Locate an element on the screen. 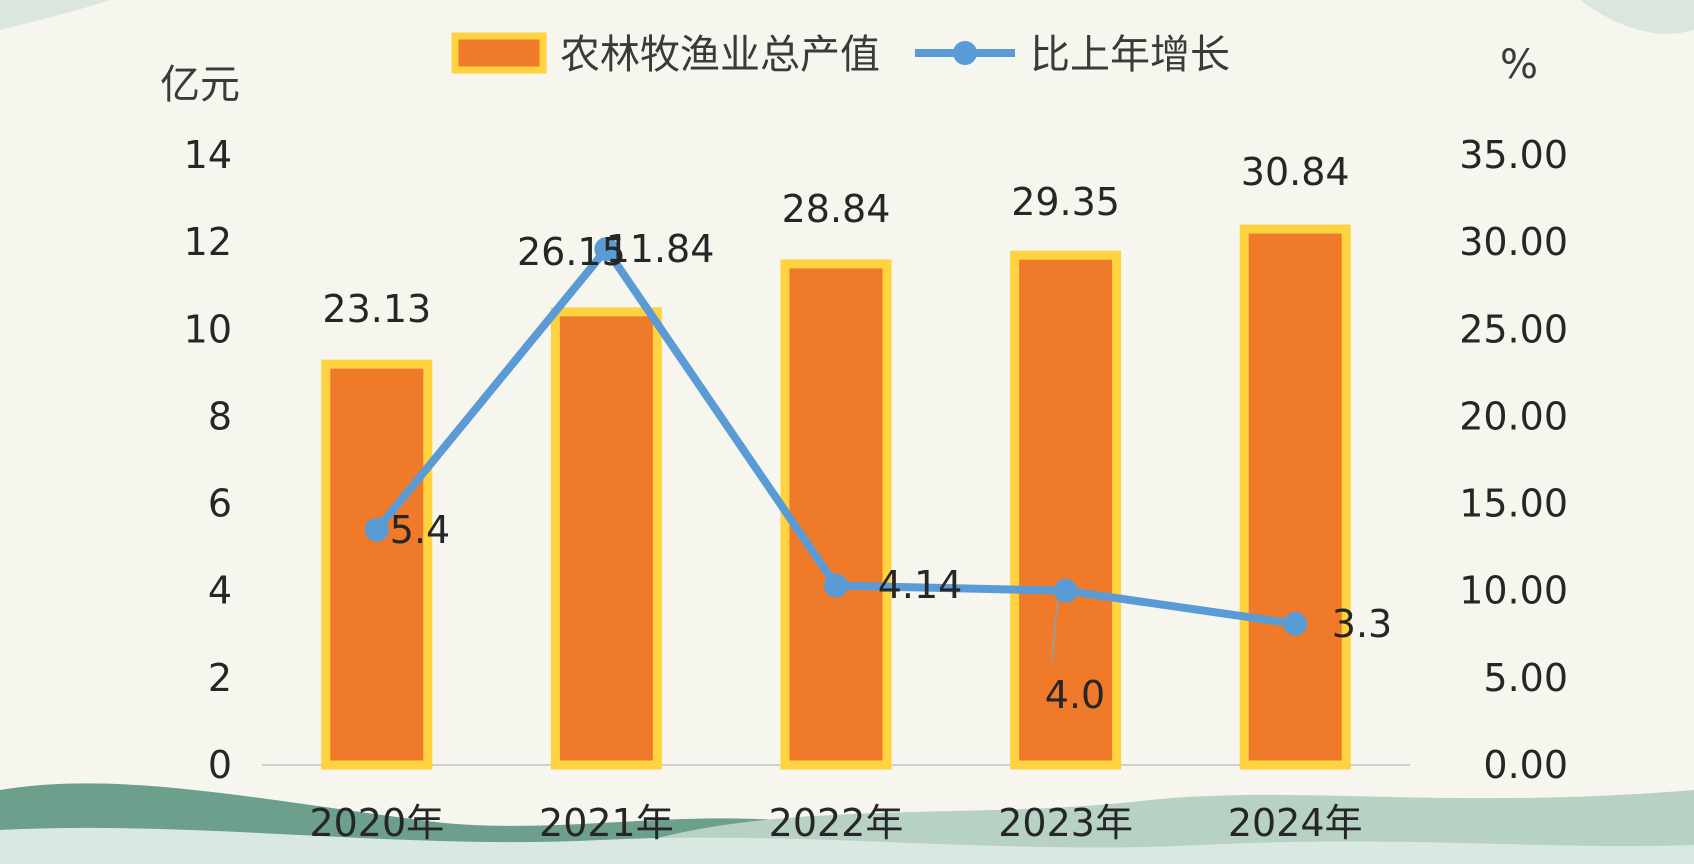 The height and width of the screenshot is (864, 1694). line-value-label: 4.14 is located at coordinates (920, 585).